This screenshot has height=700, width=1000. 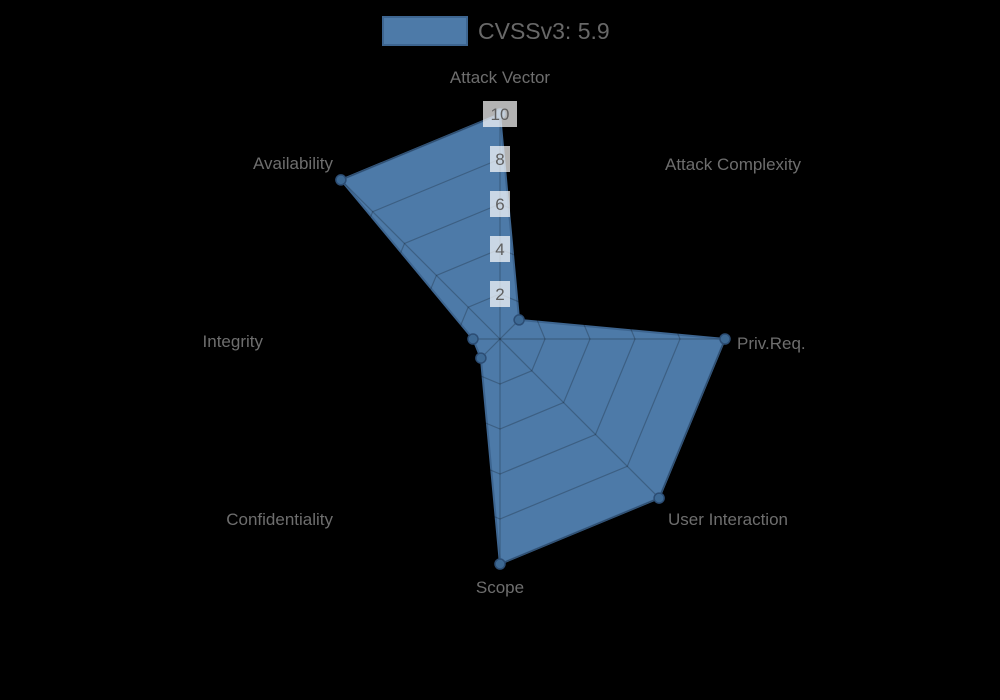 I want to click on legend-item: CVSSv3: 5.9, so click(x=496, y=31).